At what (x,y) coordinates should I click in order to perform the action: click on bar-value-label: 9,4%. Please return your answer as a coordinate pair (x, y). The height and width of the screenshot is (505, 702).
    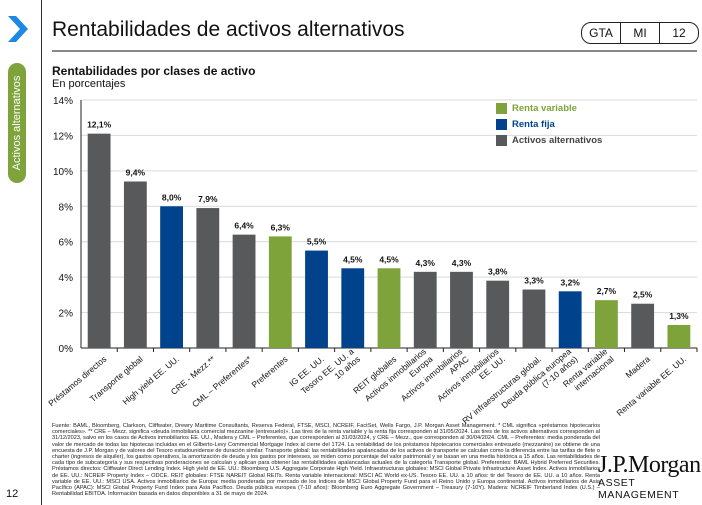
    Looking at the image, I should click on (136, 172).